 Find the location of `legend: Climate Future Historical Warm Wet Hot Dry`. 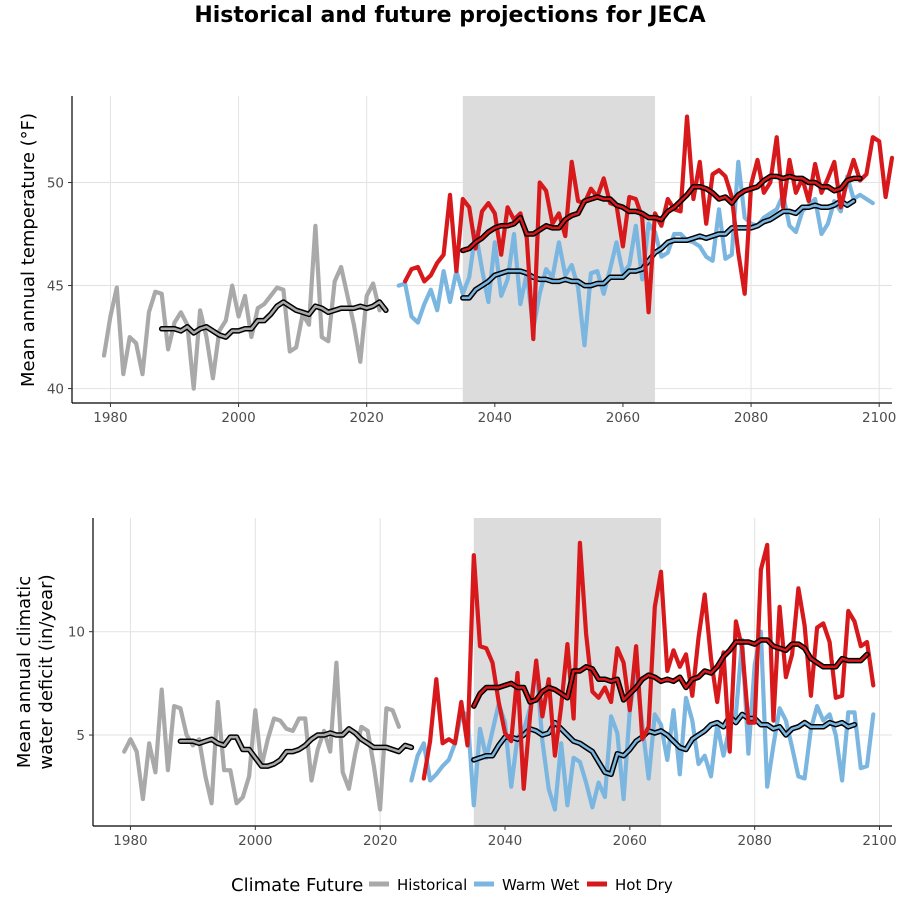

legend: Climate Future Historical Warm Wet Hot Dry is located at coordinates (452, 885).